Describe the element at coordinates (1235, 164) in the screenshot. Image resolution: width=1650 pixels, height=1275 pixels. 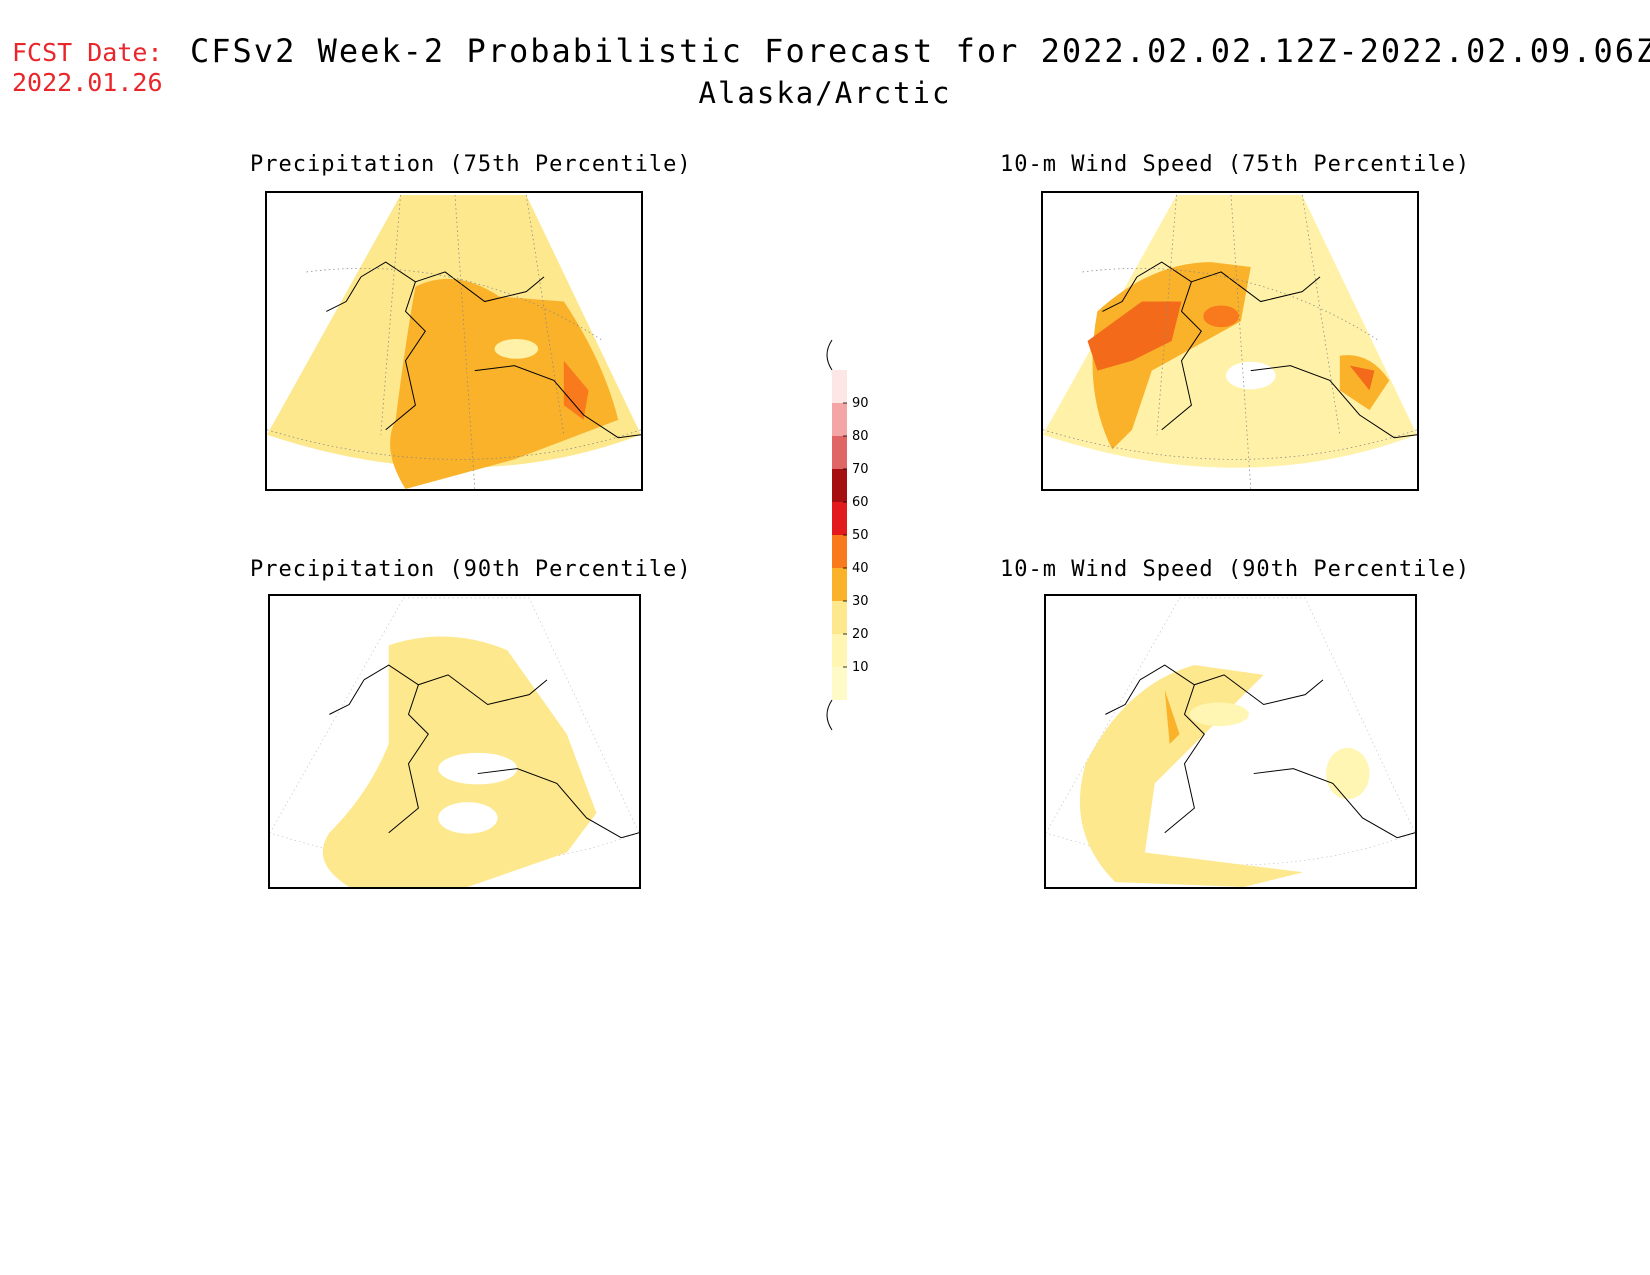
I see `panel-title-wind-75: 10-m Wind Speed (75th Percentile)` at that location.